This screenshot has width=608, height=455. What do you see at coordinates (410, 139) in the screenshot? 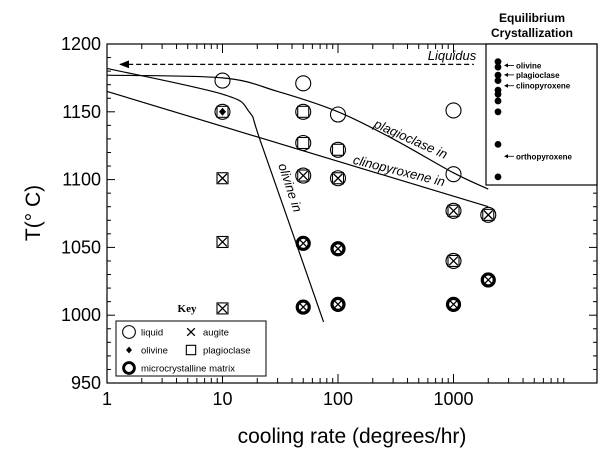
I see `curve-label-plagioclase-in: plagioclase in` at bounding box center [410, 139].